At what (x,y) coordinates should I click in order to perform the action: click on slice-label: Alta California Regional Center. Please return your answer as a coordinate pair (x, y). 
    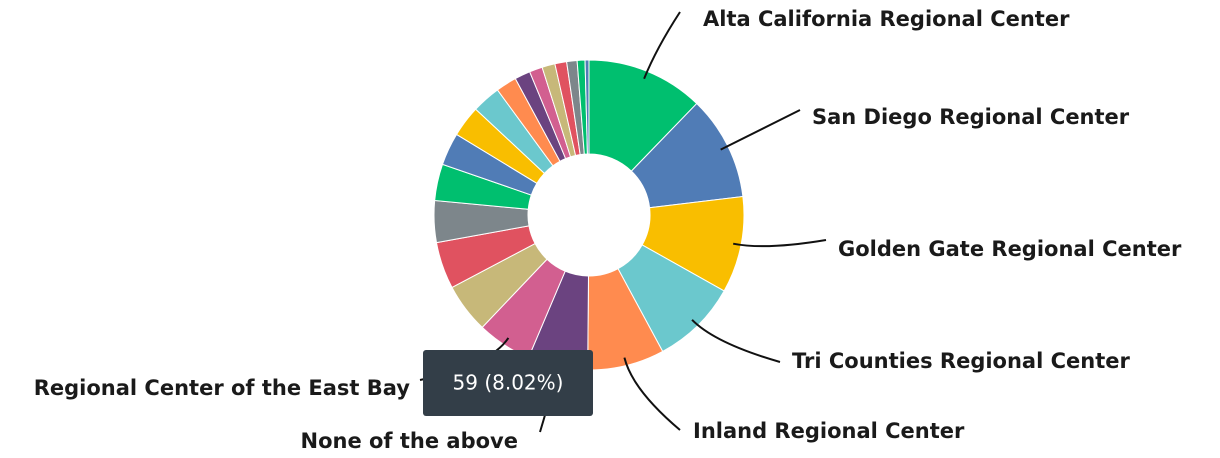
    Looking at the image, I should click on (886, 19).